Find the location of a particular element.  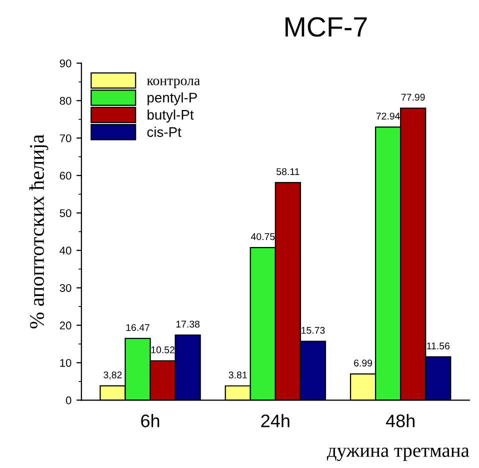

y-tick-label: 70 is located at coordinates (66, 138).